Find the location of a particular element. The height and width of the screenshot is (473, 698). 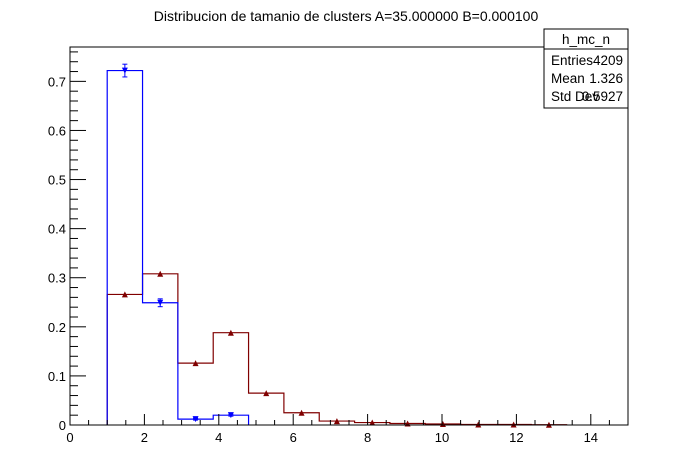

x-tick-label: 2 is located at coordinates (144, 437).